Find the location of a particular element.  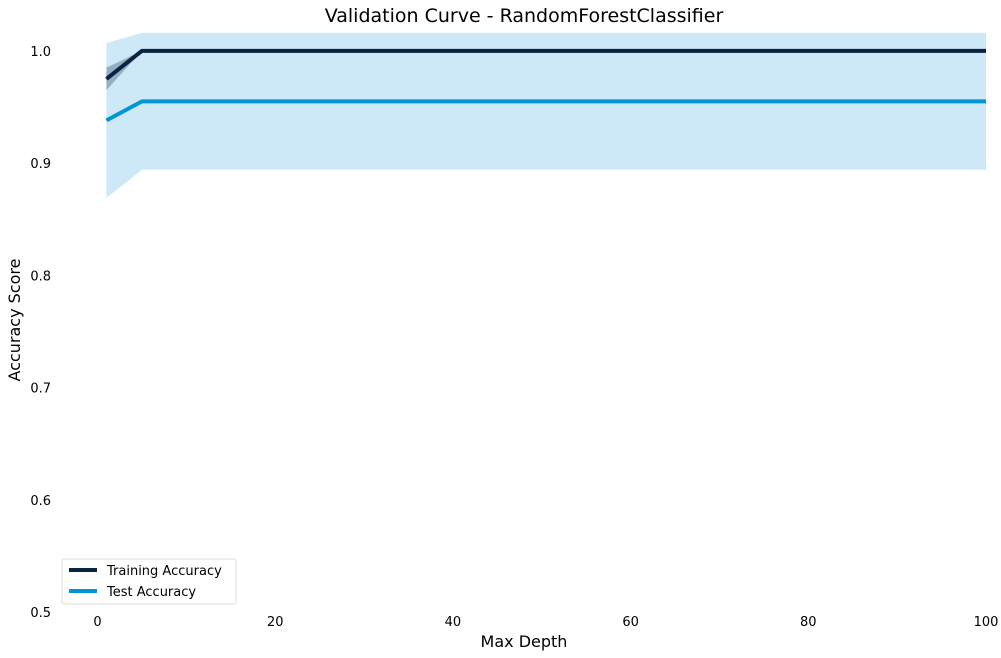

y-axis-ticks: 0.5 0.6 0.7 0.8 0.9 1.0 is located at coordinates (40, 333).